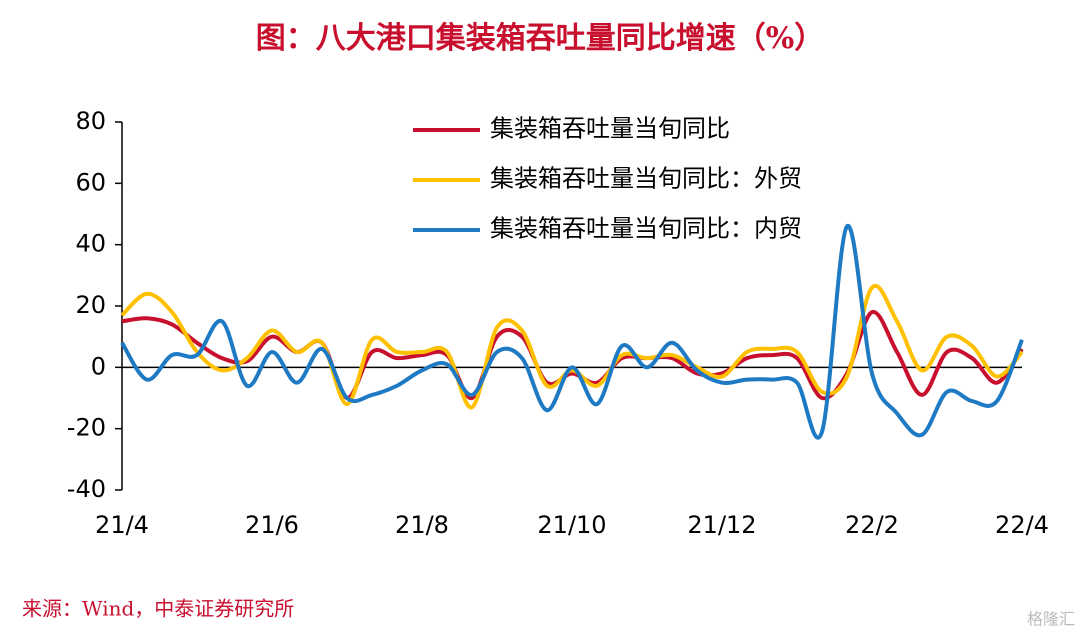 This screenshot has height=641, width=1080. What do you see at coordinates (571, 525) in the screenshot?
I see `x-tick-label: 21/10` at bounding box center [571, 525].